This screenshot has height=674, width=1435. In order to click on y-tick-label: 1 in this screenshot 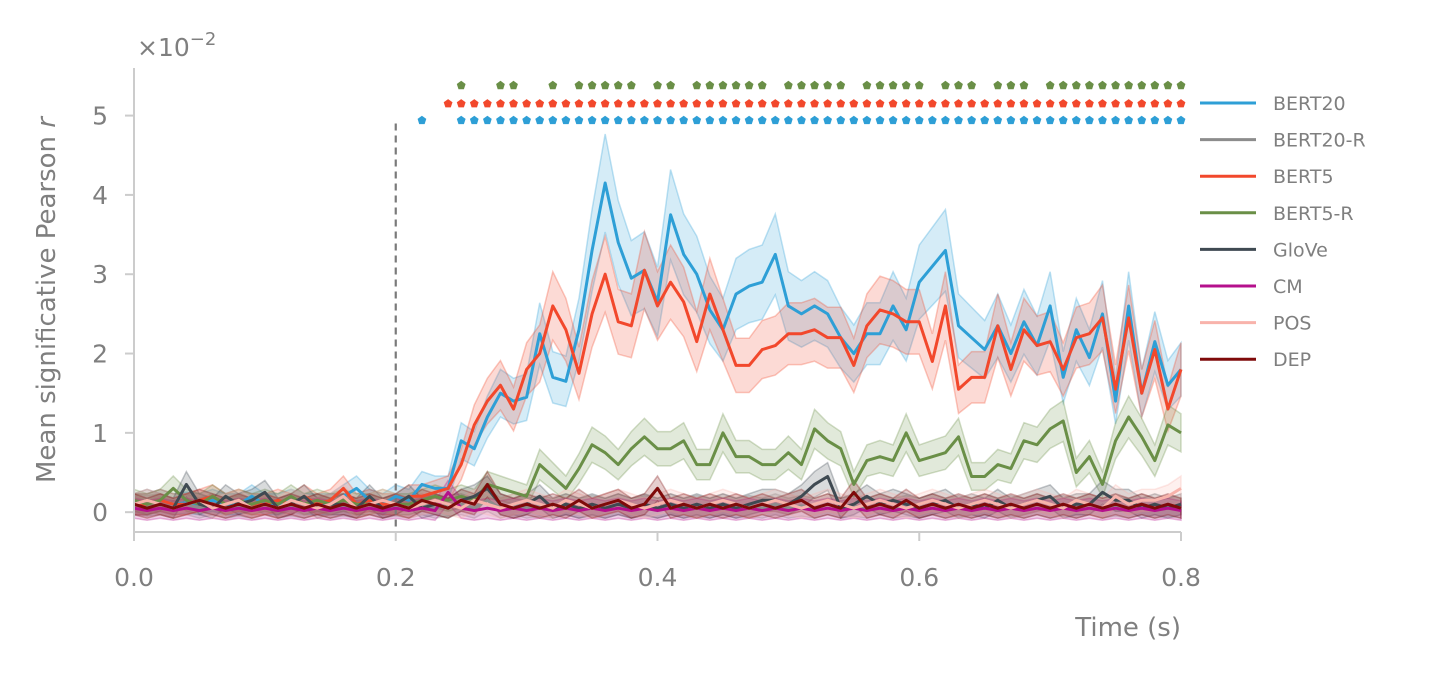, I will do `click(100, 433)`.